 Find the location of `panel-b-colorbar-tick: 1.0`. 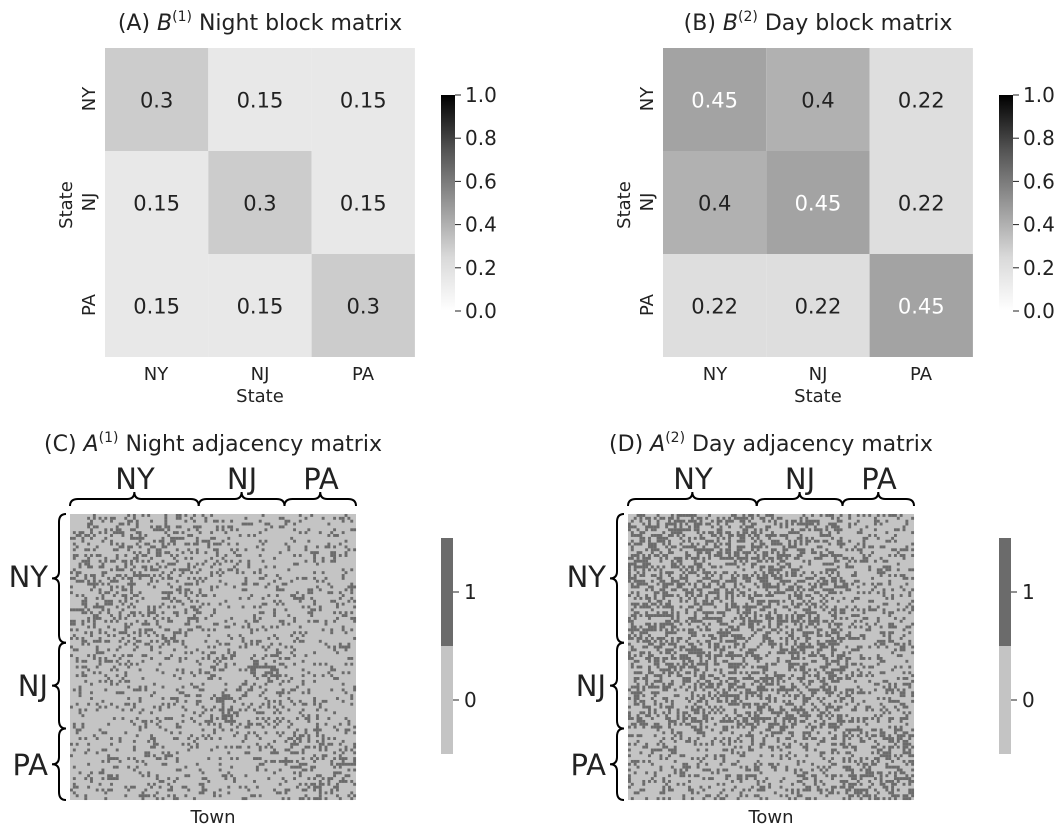

panel-b-colorbar-tick: 1.0 is located at coordinates (1039, 95).